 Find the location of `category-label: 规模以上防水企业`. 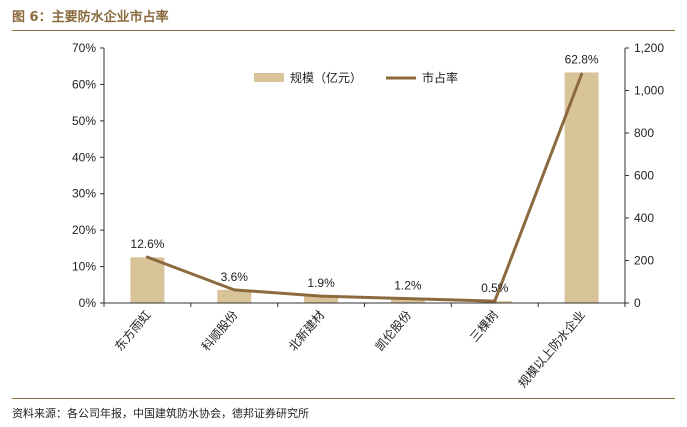

category-label: 规模以上防水企业 is located at coordinates (551, 348).